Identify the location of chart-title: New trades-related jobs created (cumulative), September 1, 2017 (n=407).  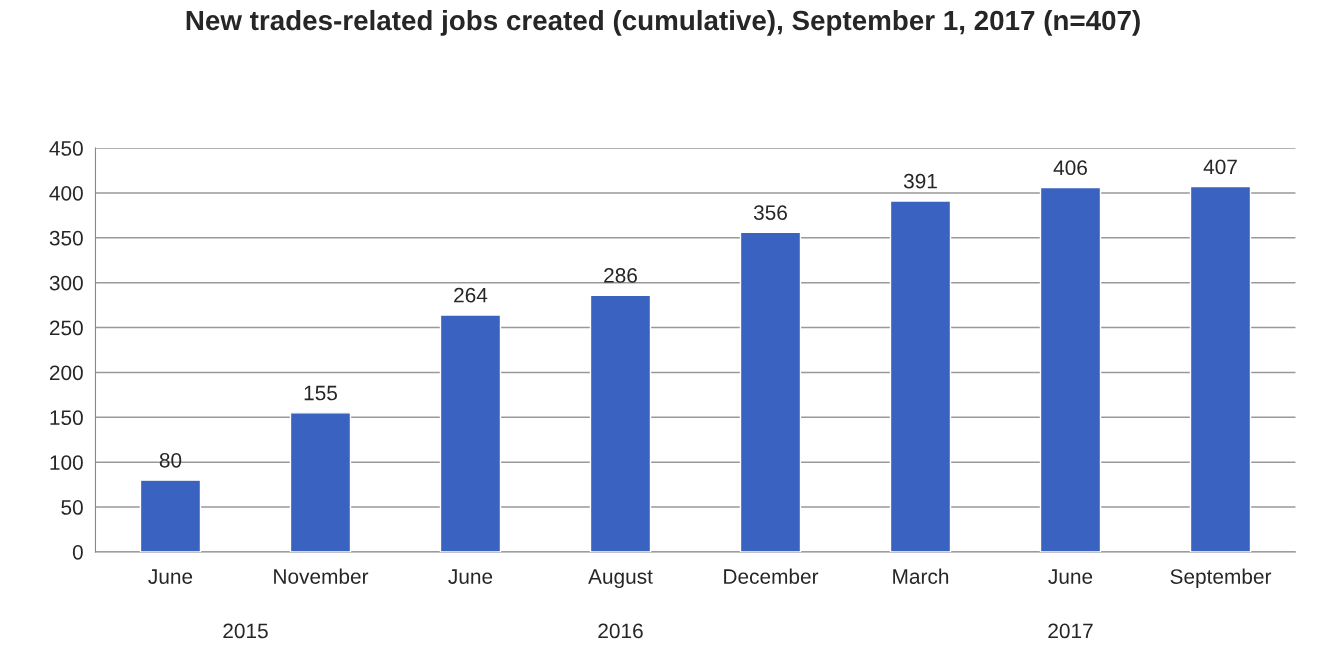
(663, 22).